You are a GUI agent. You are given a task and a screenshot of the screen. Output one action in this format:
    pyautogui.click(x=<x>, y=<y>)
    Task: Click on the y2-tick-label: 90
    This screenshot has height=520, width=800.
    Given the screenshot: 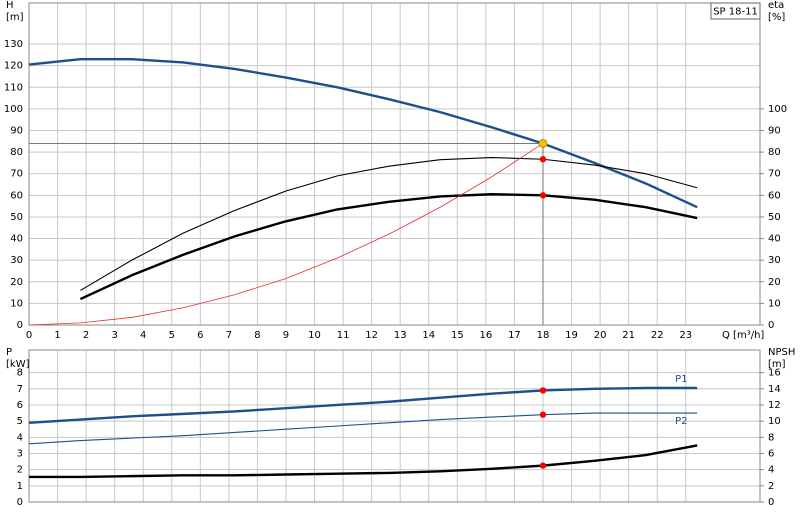 What is the action you would take?
    pyautogui.click(x=774, y=131)
    